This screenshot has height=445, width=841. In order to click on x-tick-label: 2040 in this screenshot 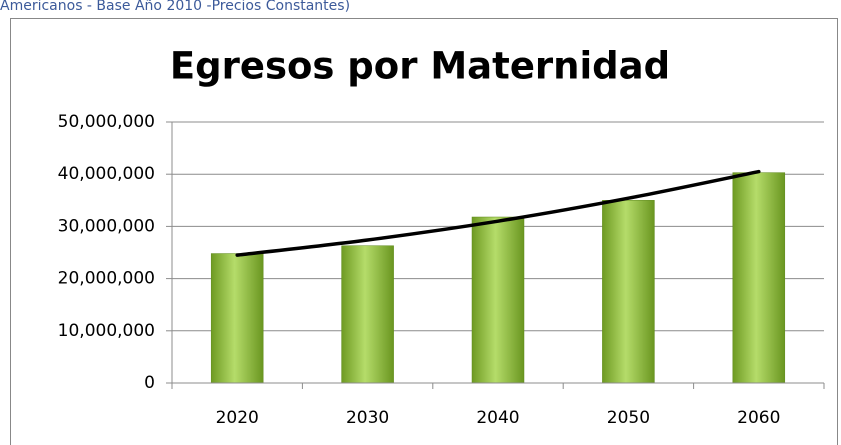, I will do `click(497, 418)`.